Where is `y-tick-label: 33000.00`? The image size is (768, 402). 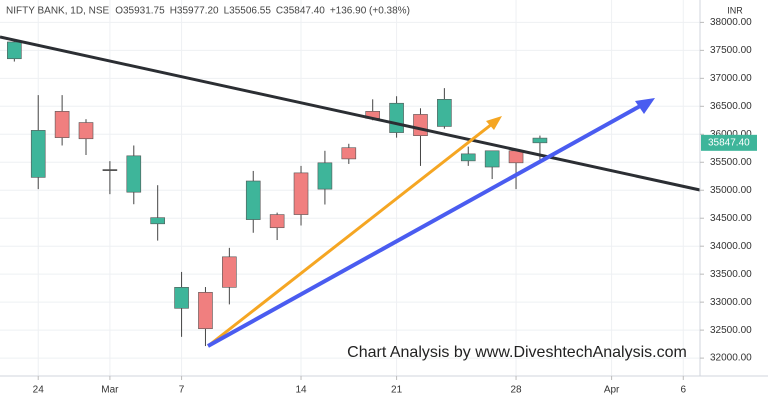
y-tick-label: 33000.00 is located at coordinates (731, 302).